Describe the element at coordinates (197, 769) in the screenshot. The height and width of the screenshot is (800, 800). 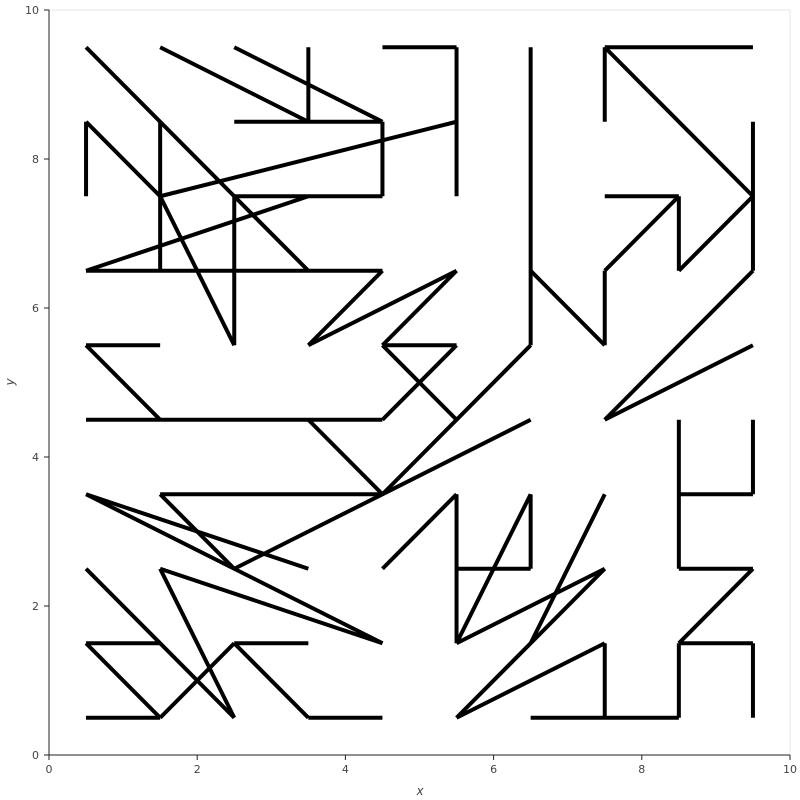
I see `x-tick-label: 2` at that location.